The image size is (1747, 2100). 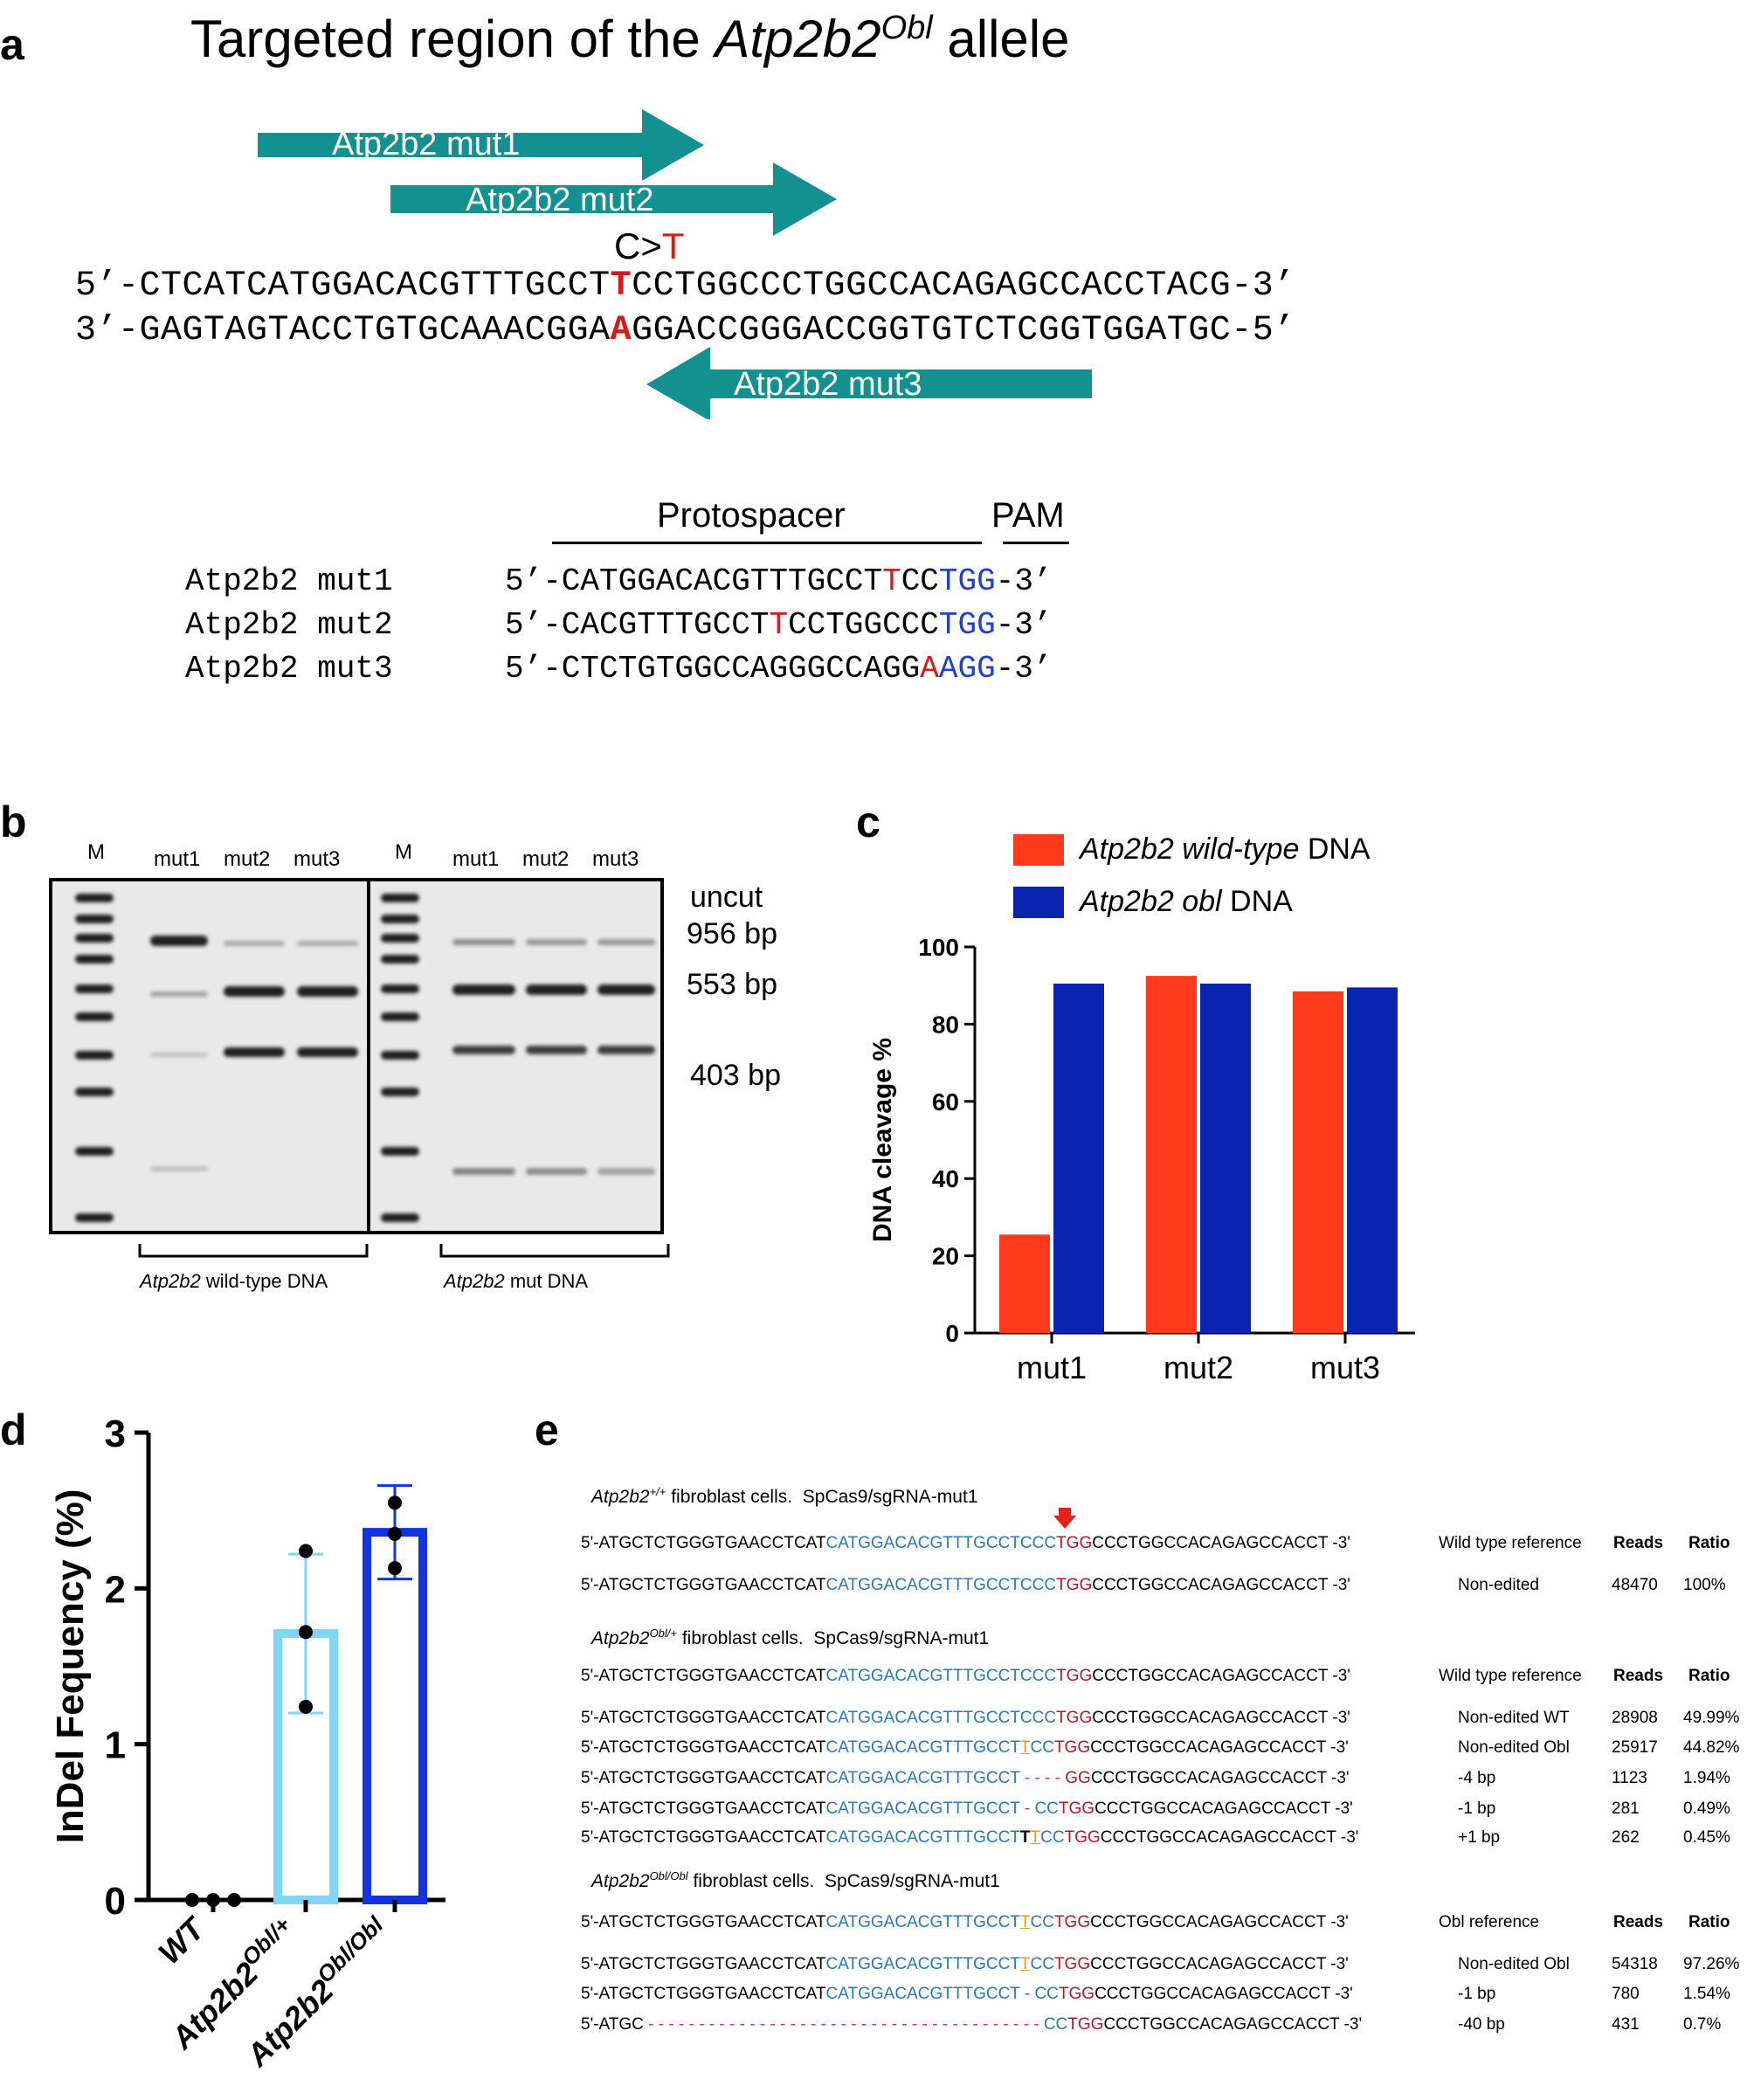 What do you see at coordinates (1479, 1837) in the screenshot?
I see `row-label: +1 bp` at bounding box center [1479, 1837].